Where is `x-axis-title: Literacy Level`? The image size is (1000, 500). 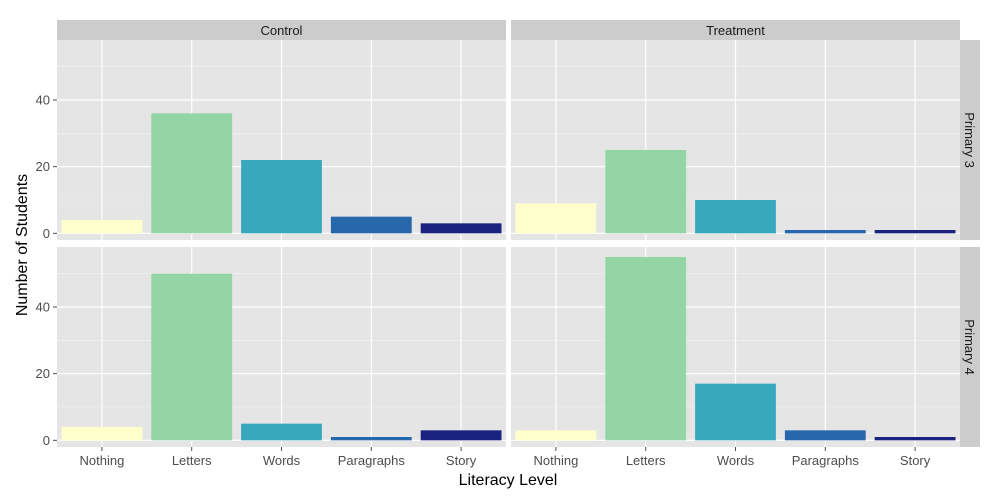 x-axis-title: Literacy Level is located at coordinates (508, 480).